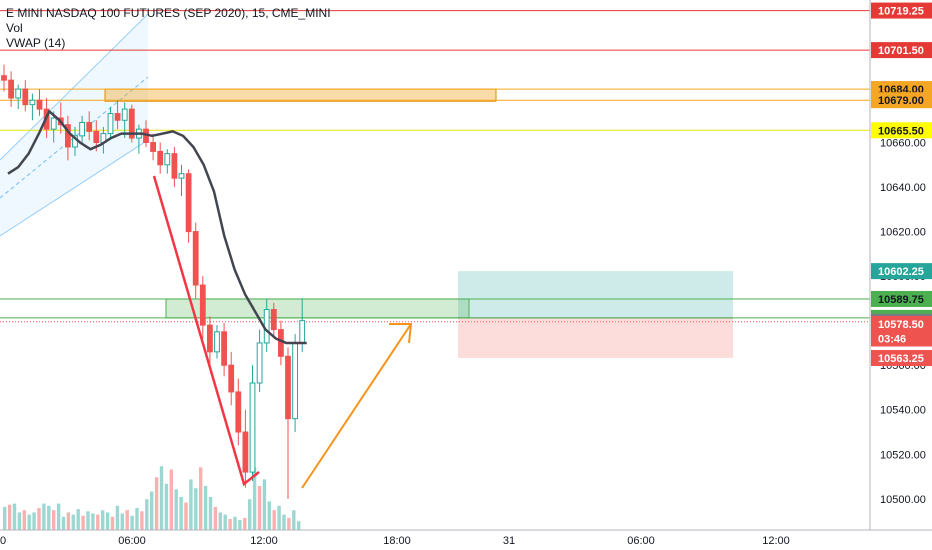  I want to click on stop-bottom-label: 10563.25, so click(901, 359).